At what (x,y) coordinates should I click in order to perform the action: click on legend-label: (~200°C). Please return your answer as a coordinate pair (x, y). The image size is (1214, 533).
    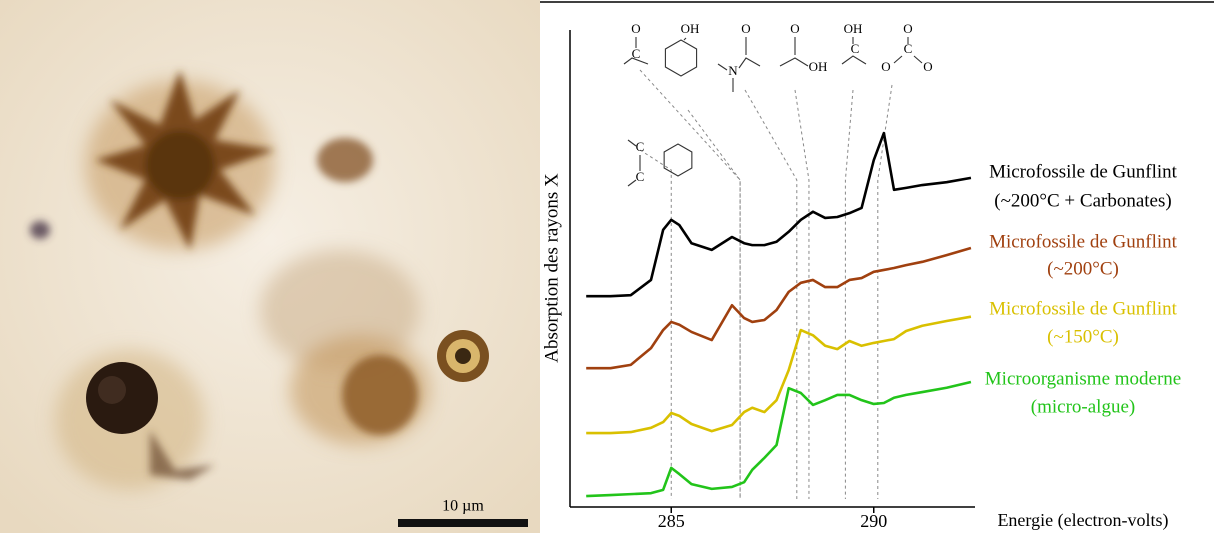
    Looking at the image, I should click on (1083, 268).